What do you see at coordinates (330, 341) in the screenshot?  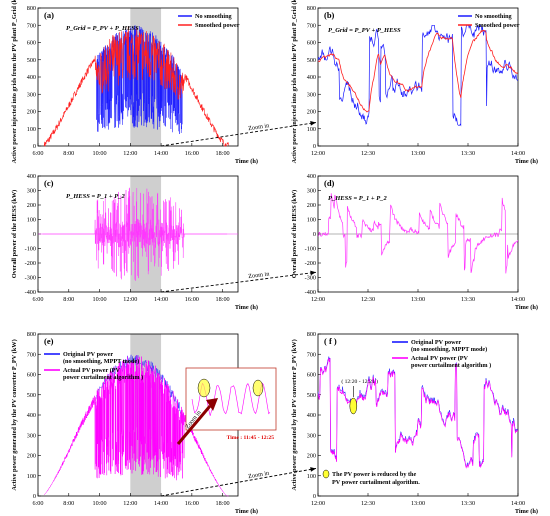 I see `panel-label: ( f )` at bounding box center [330, 341].